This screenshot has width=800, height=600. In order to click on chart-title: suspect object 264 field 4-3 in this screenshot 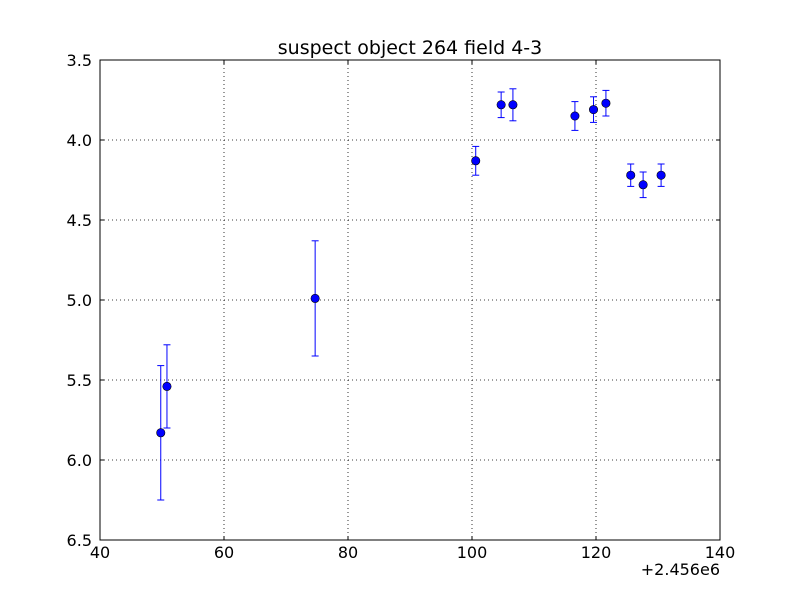, I will do `click(410, 48)`.